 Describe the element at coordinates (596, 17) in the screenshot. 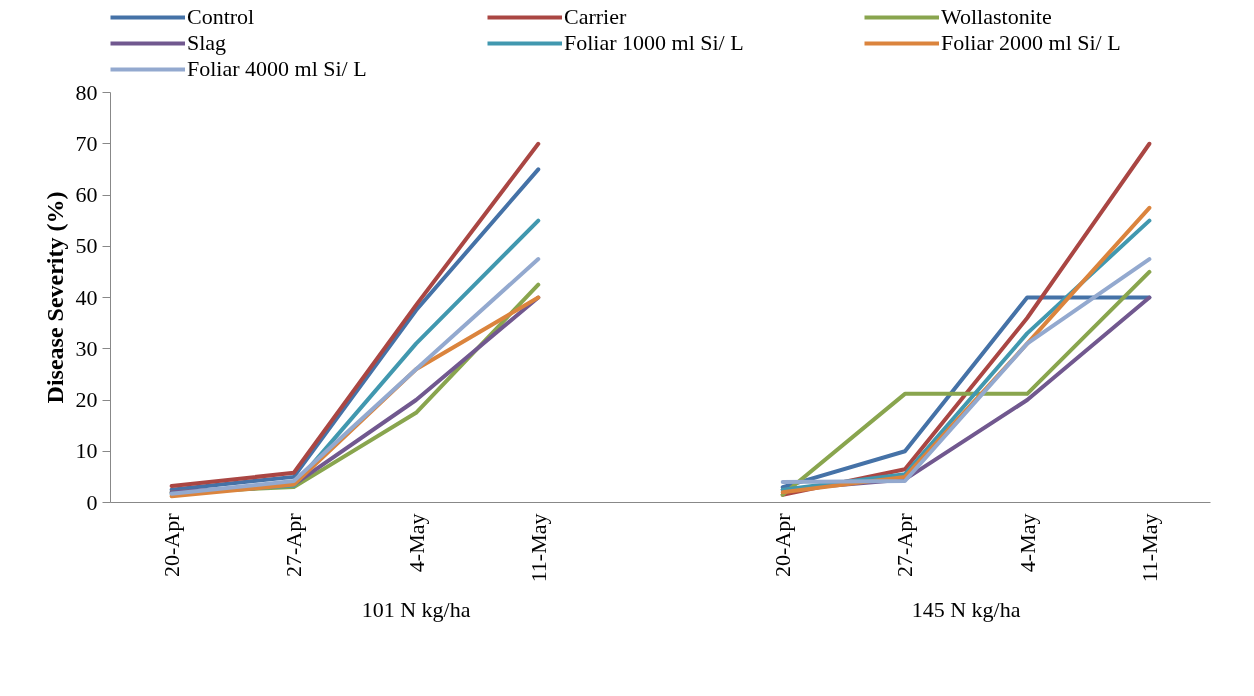

I see `legend-label: Carrier` at that location.